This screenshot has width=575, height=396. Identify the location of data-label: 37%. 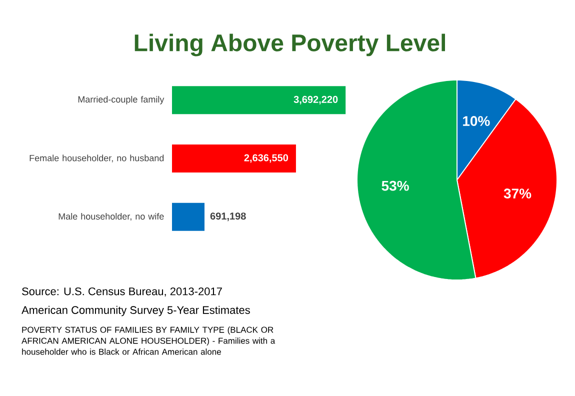
(518, 193).